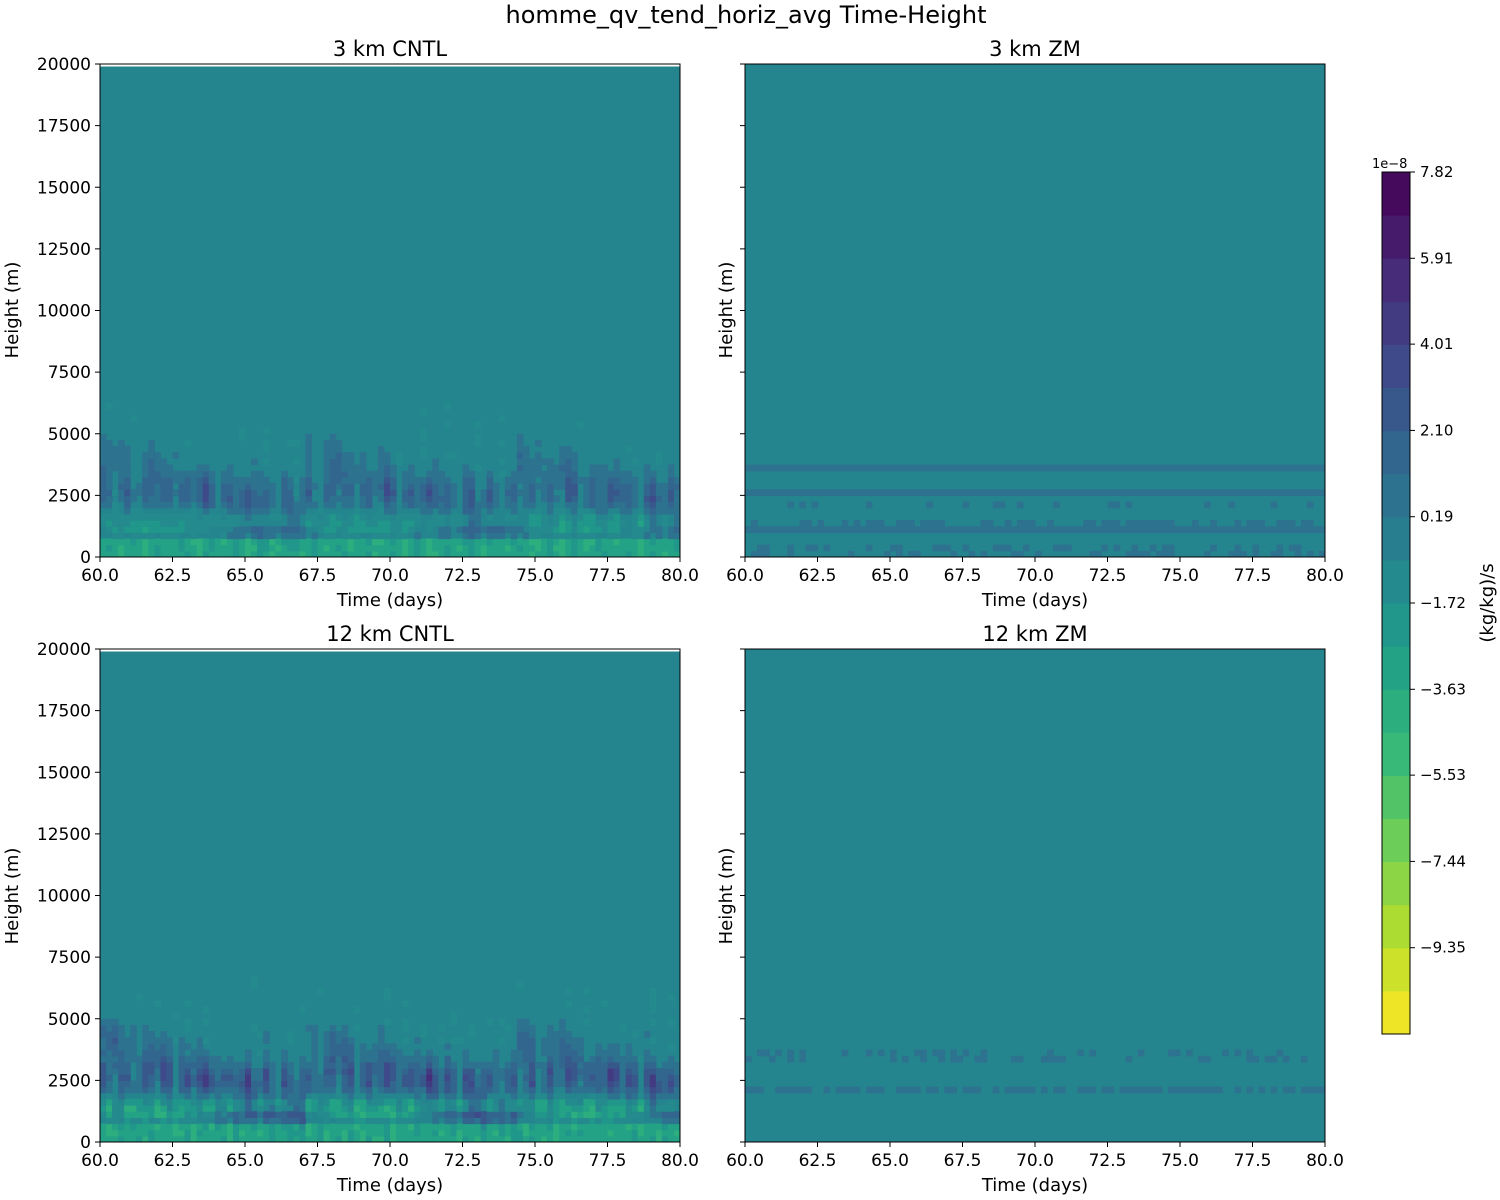 This screenshot has width=1500, height=1200. I want to click on y-tick-label: 15000, so click(64, 188).